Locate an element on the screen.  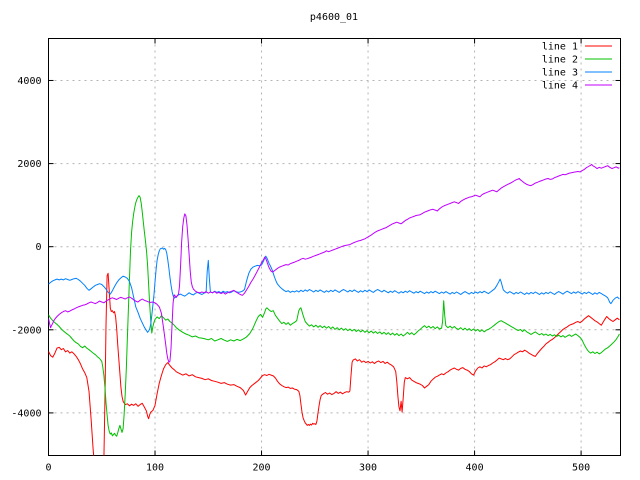
legend-entry: line 1 is located at coordinates (577, 47).